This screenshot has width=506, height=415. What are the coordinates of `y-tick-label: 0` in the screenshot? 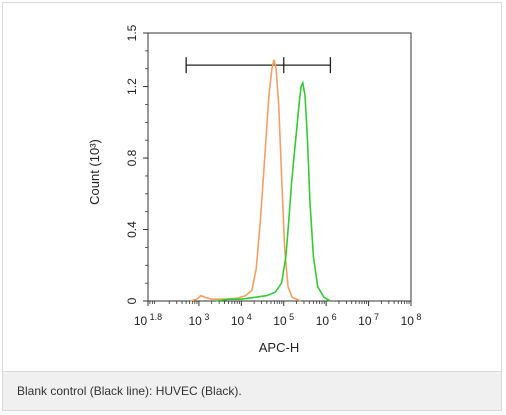 It's located at (132, 300).